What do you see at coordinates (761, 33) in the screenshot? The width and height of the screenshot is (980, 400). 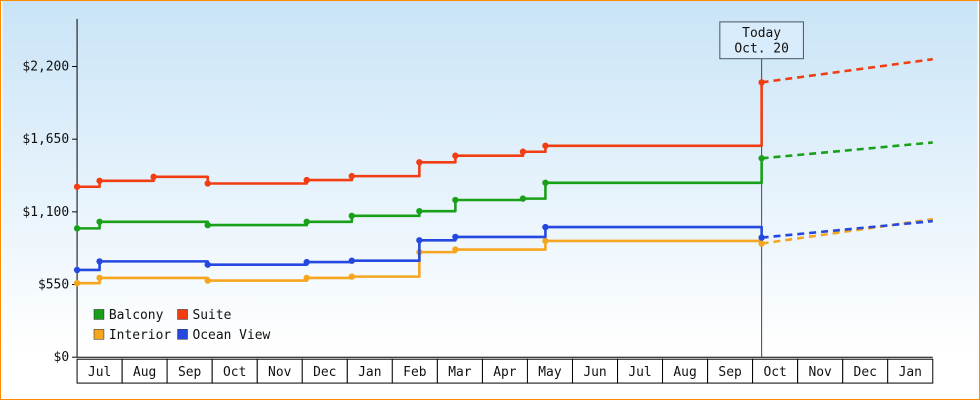 I see `today-box-title: Today` at bounding box center [761, 33].